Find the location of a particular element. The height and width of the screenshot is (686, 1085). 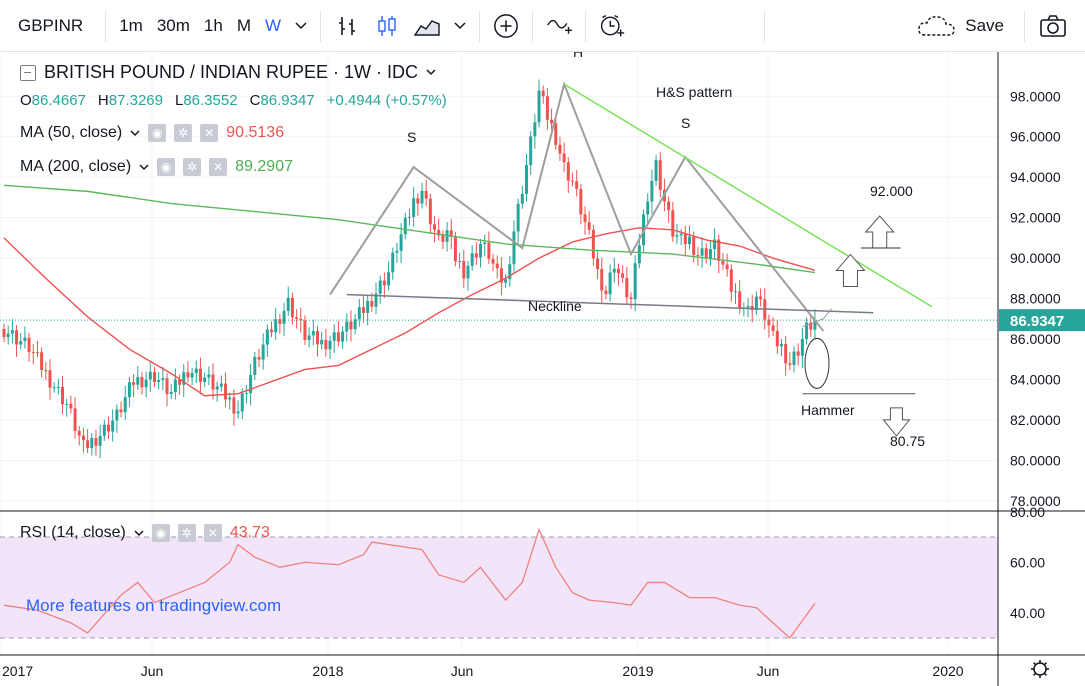

candles-chart-icon is located at coordinates (387, 26).